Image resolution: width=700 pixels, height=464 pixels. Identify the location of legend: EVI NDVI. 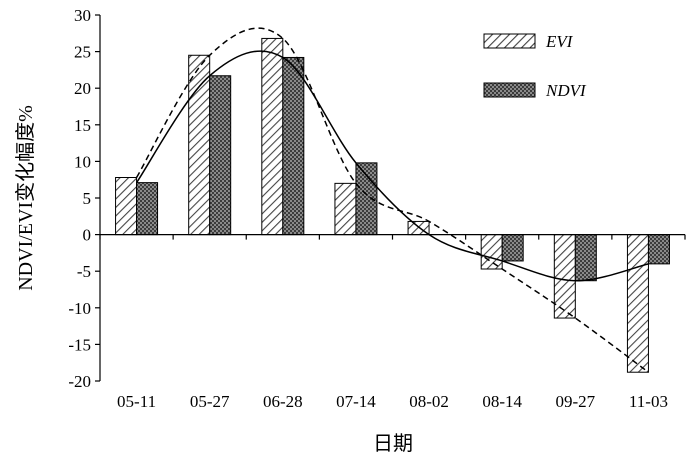
(535, 66).